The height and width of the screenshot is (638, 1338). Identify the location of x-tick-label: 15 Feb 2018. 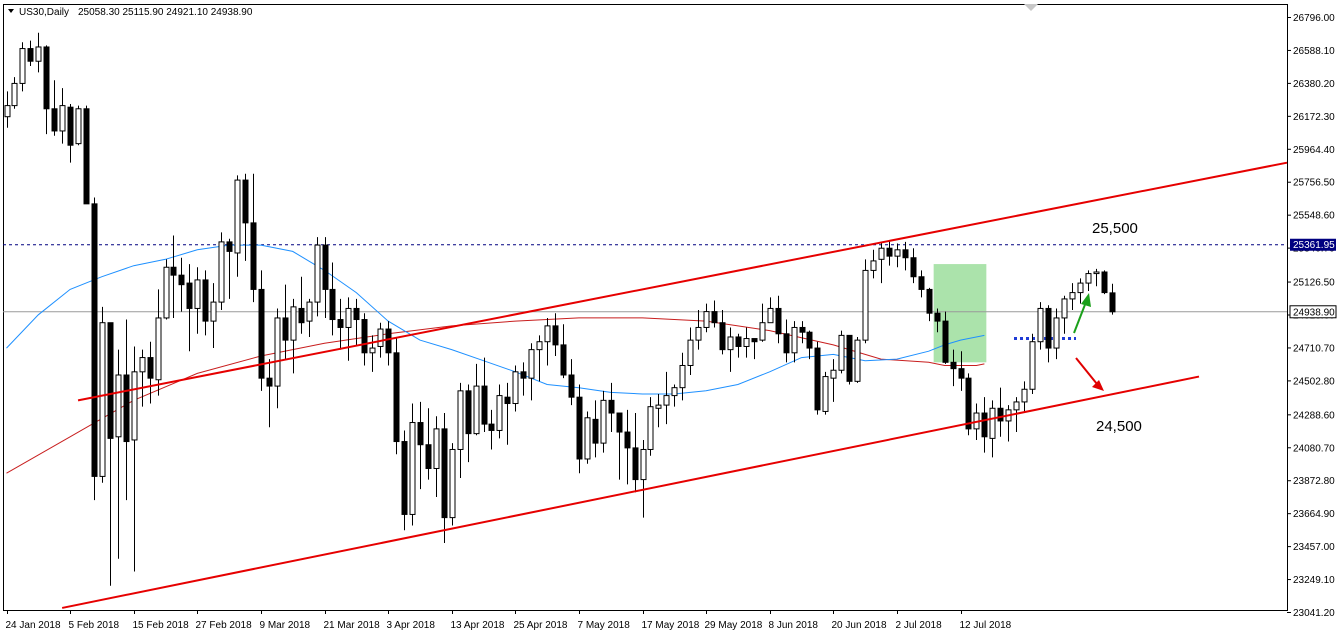
(161, 625).